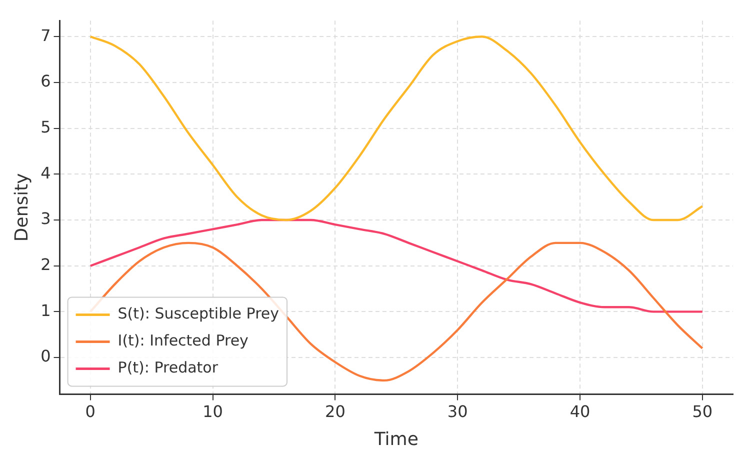  I want to click on y-tick-label: 4, so click(45, 172).